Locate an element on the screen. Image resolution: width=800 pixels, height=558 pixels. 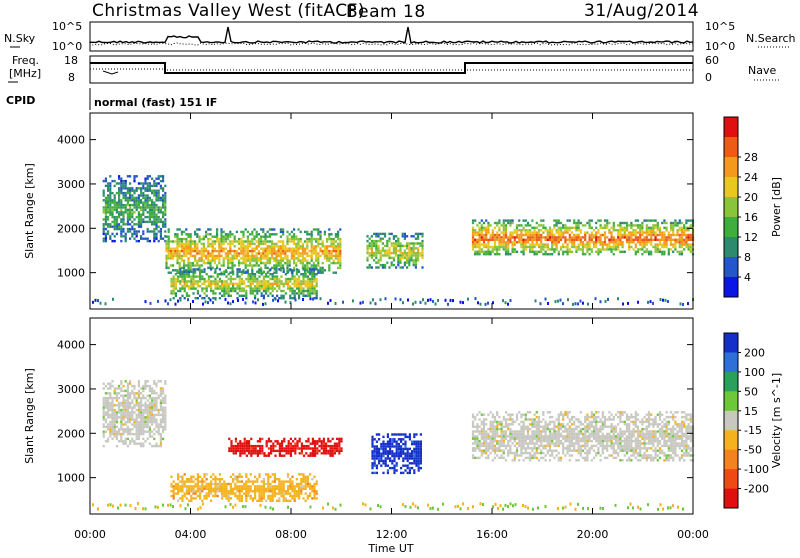
colorbar-label: Power [dB] is located at coordinates (776, 207).